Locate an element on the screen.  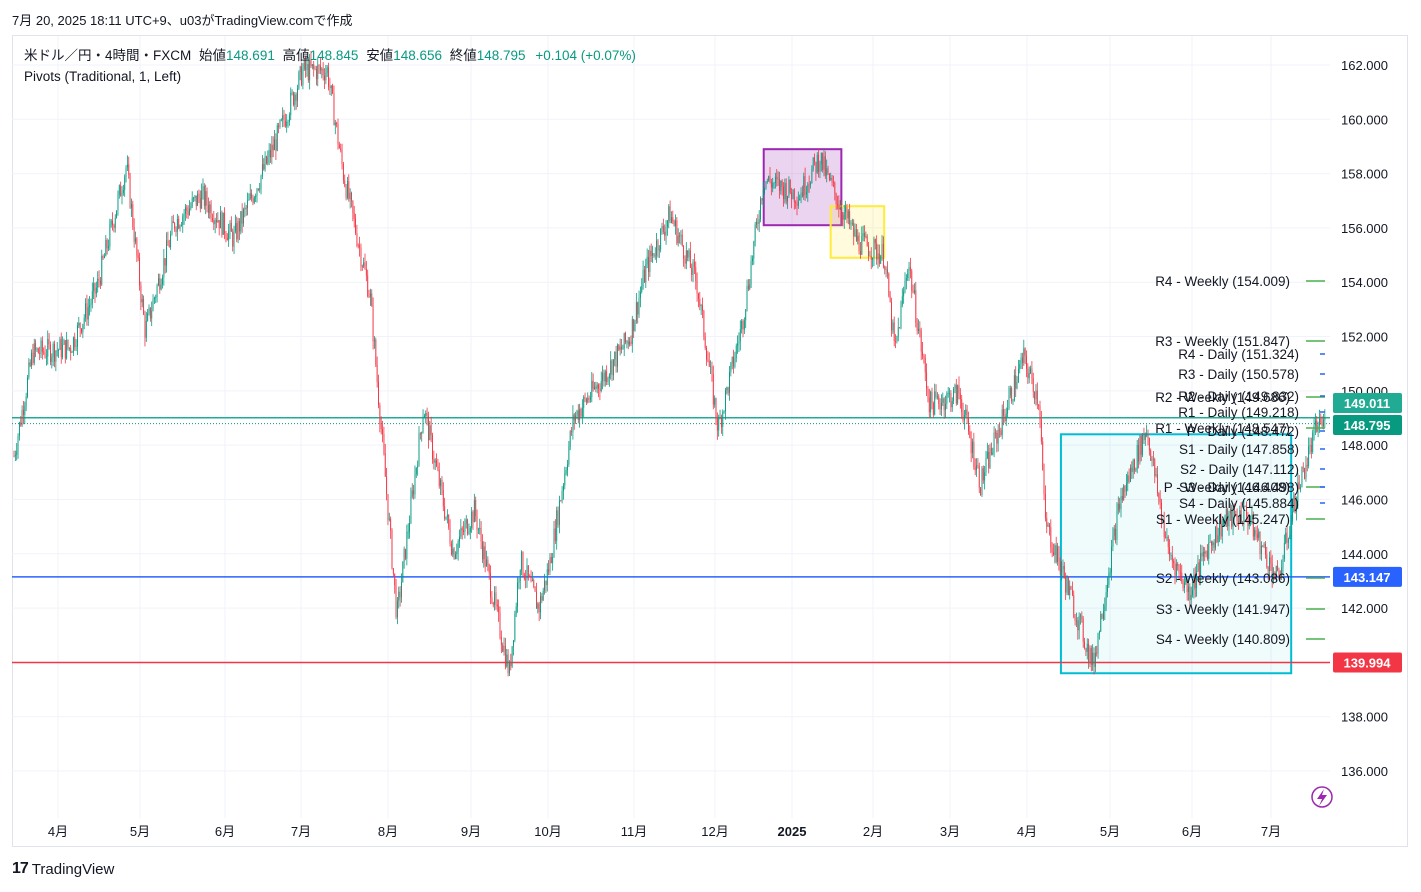
brand: 17 TradingView is located at coordinates (63, 869).